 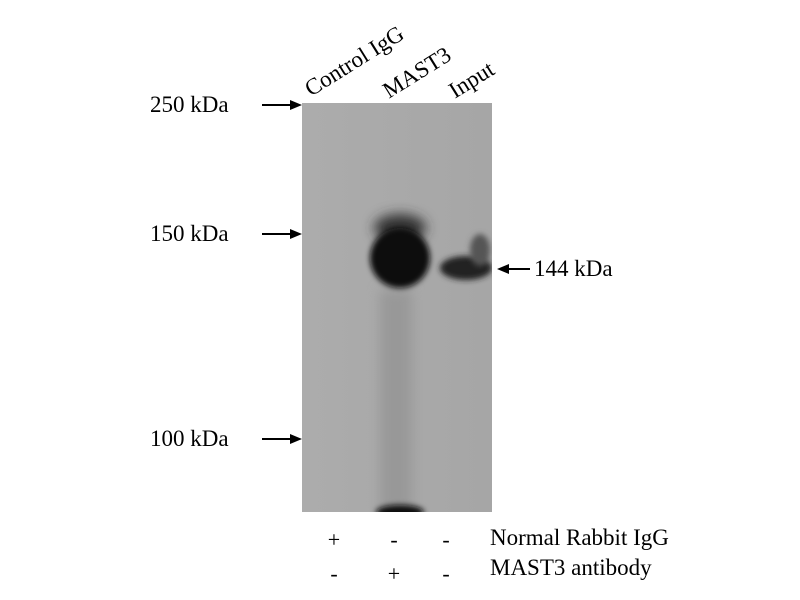 What do you see at coordinates (579, 537) in the screenshot?
I see `condition-normal-rabbit-igg: Normal Rabbit IgG` at bounding box center [579, 537].